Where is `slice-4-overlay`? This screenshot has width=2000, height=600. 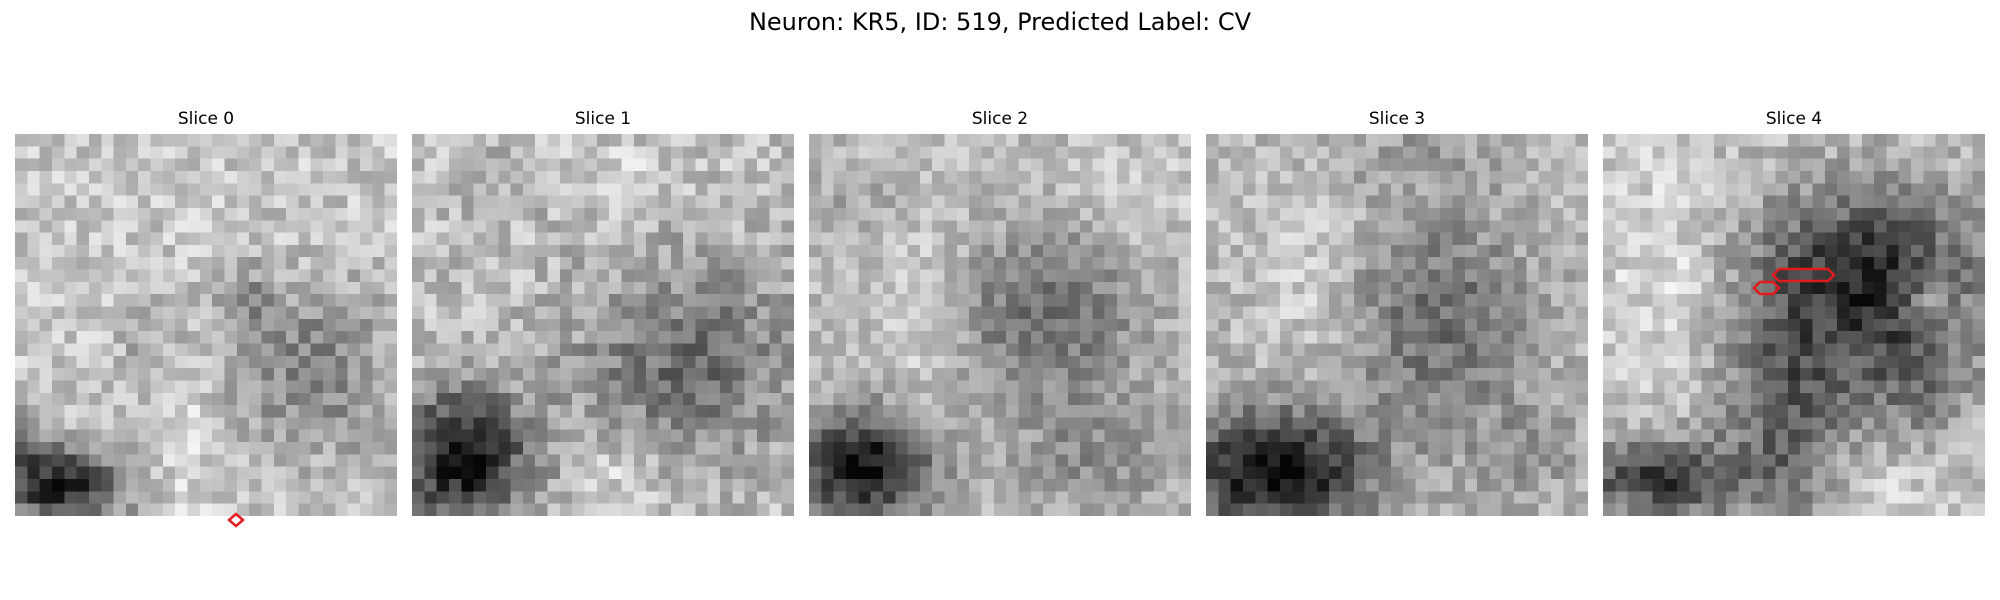
slice-4-overlay is located at coordinates (1794, 281).